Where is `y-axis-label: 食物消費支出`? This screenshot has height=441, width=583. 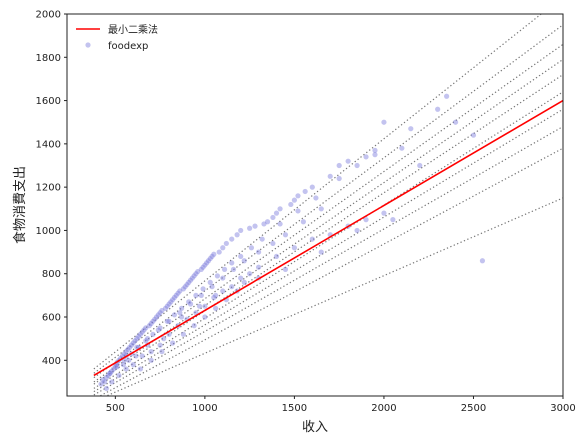
y-axis-label: 食物消費支出 is located at coordinates (20, 205).